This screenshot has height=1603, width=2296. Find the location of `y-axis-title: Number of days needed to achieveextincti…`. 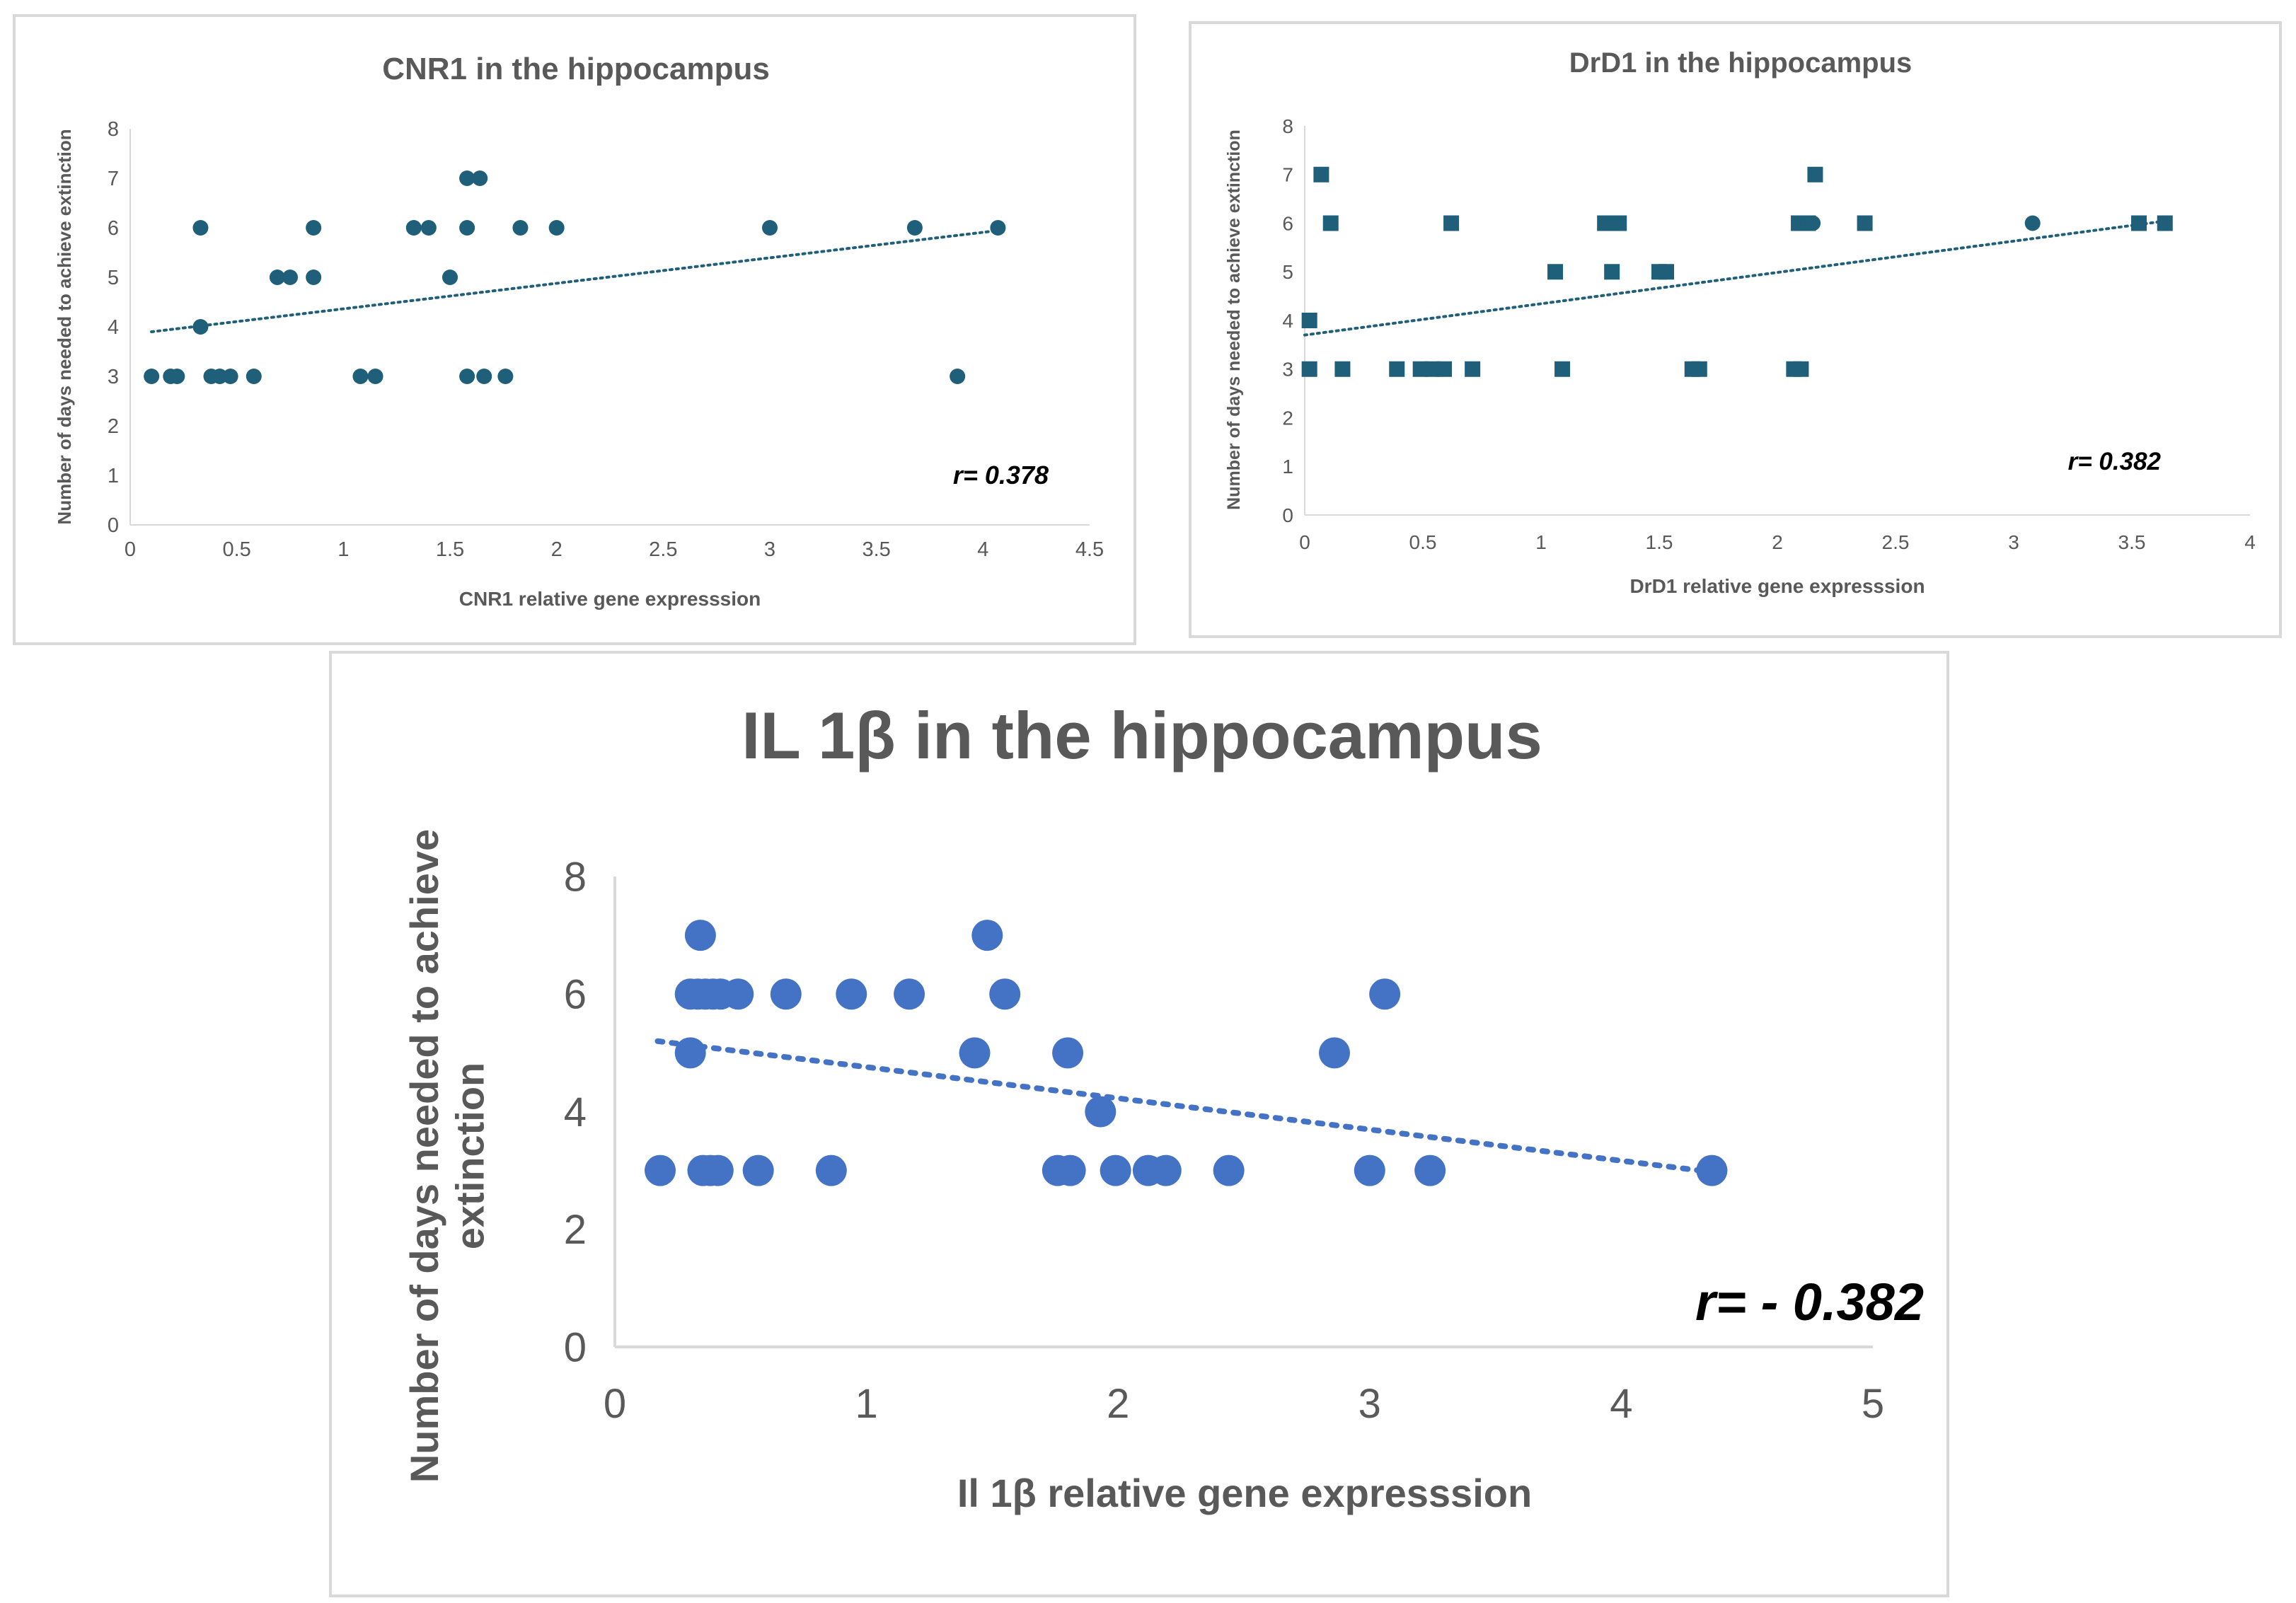

y-axis-title: Number of days needed to achieveextincti… is located at coordinates (447, 1156).